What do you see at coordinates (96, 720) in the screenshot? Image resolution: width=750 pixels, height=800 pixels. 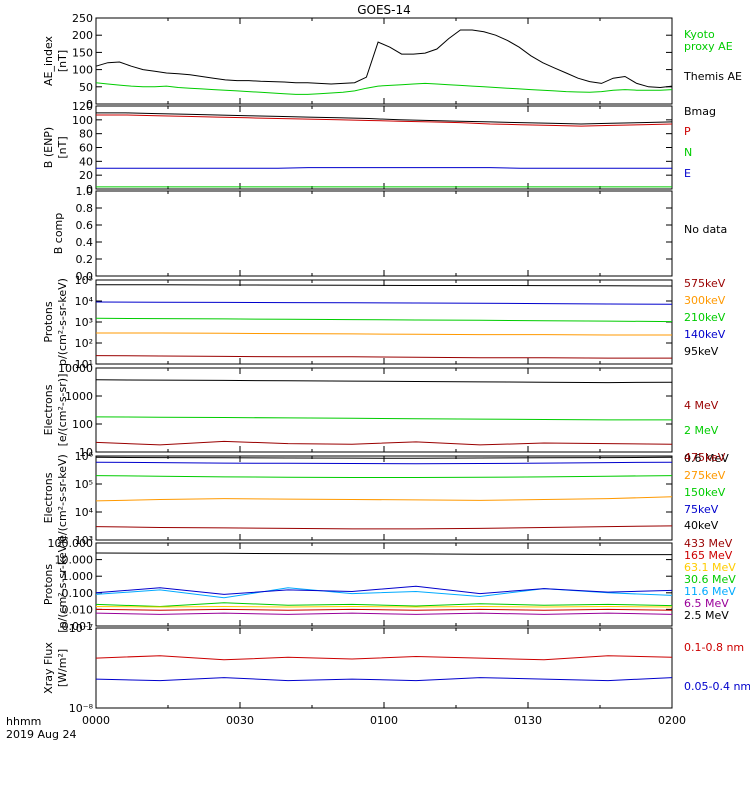 I see `x-tick-label: 0000` at bounding box center [96, 720].